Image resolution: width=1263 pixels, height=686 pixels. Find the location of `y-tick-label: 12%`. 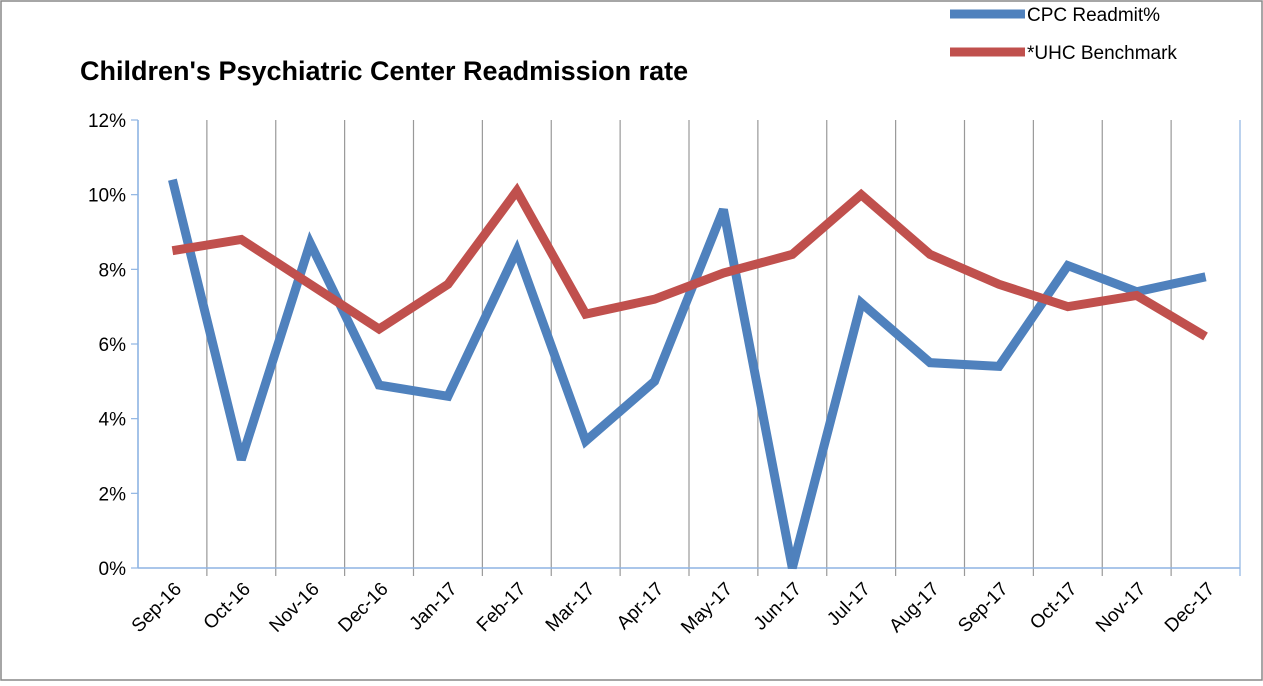

y-tick-label: 12% is located at coordinates (107, 121).